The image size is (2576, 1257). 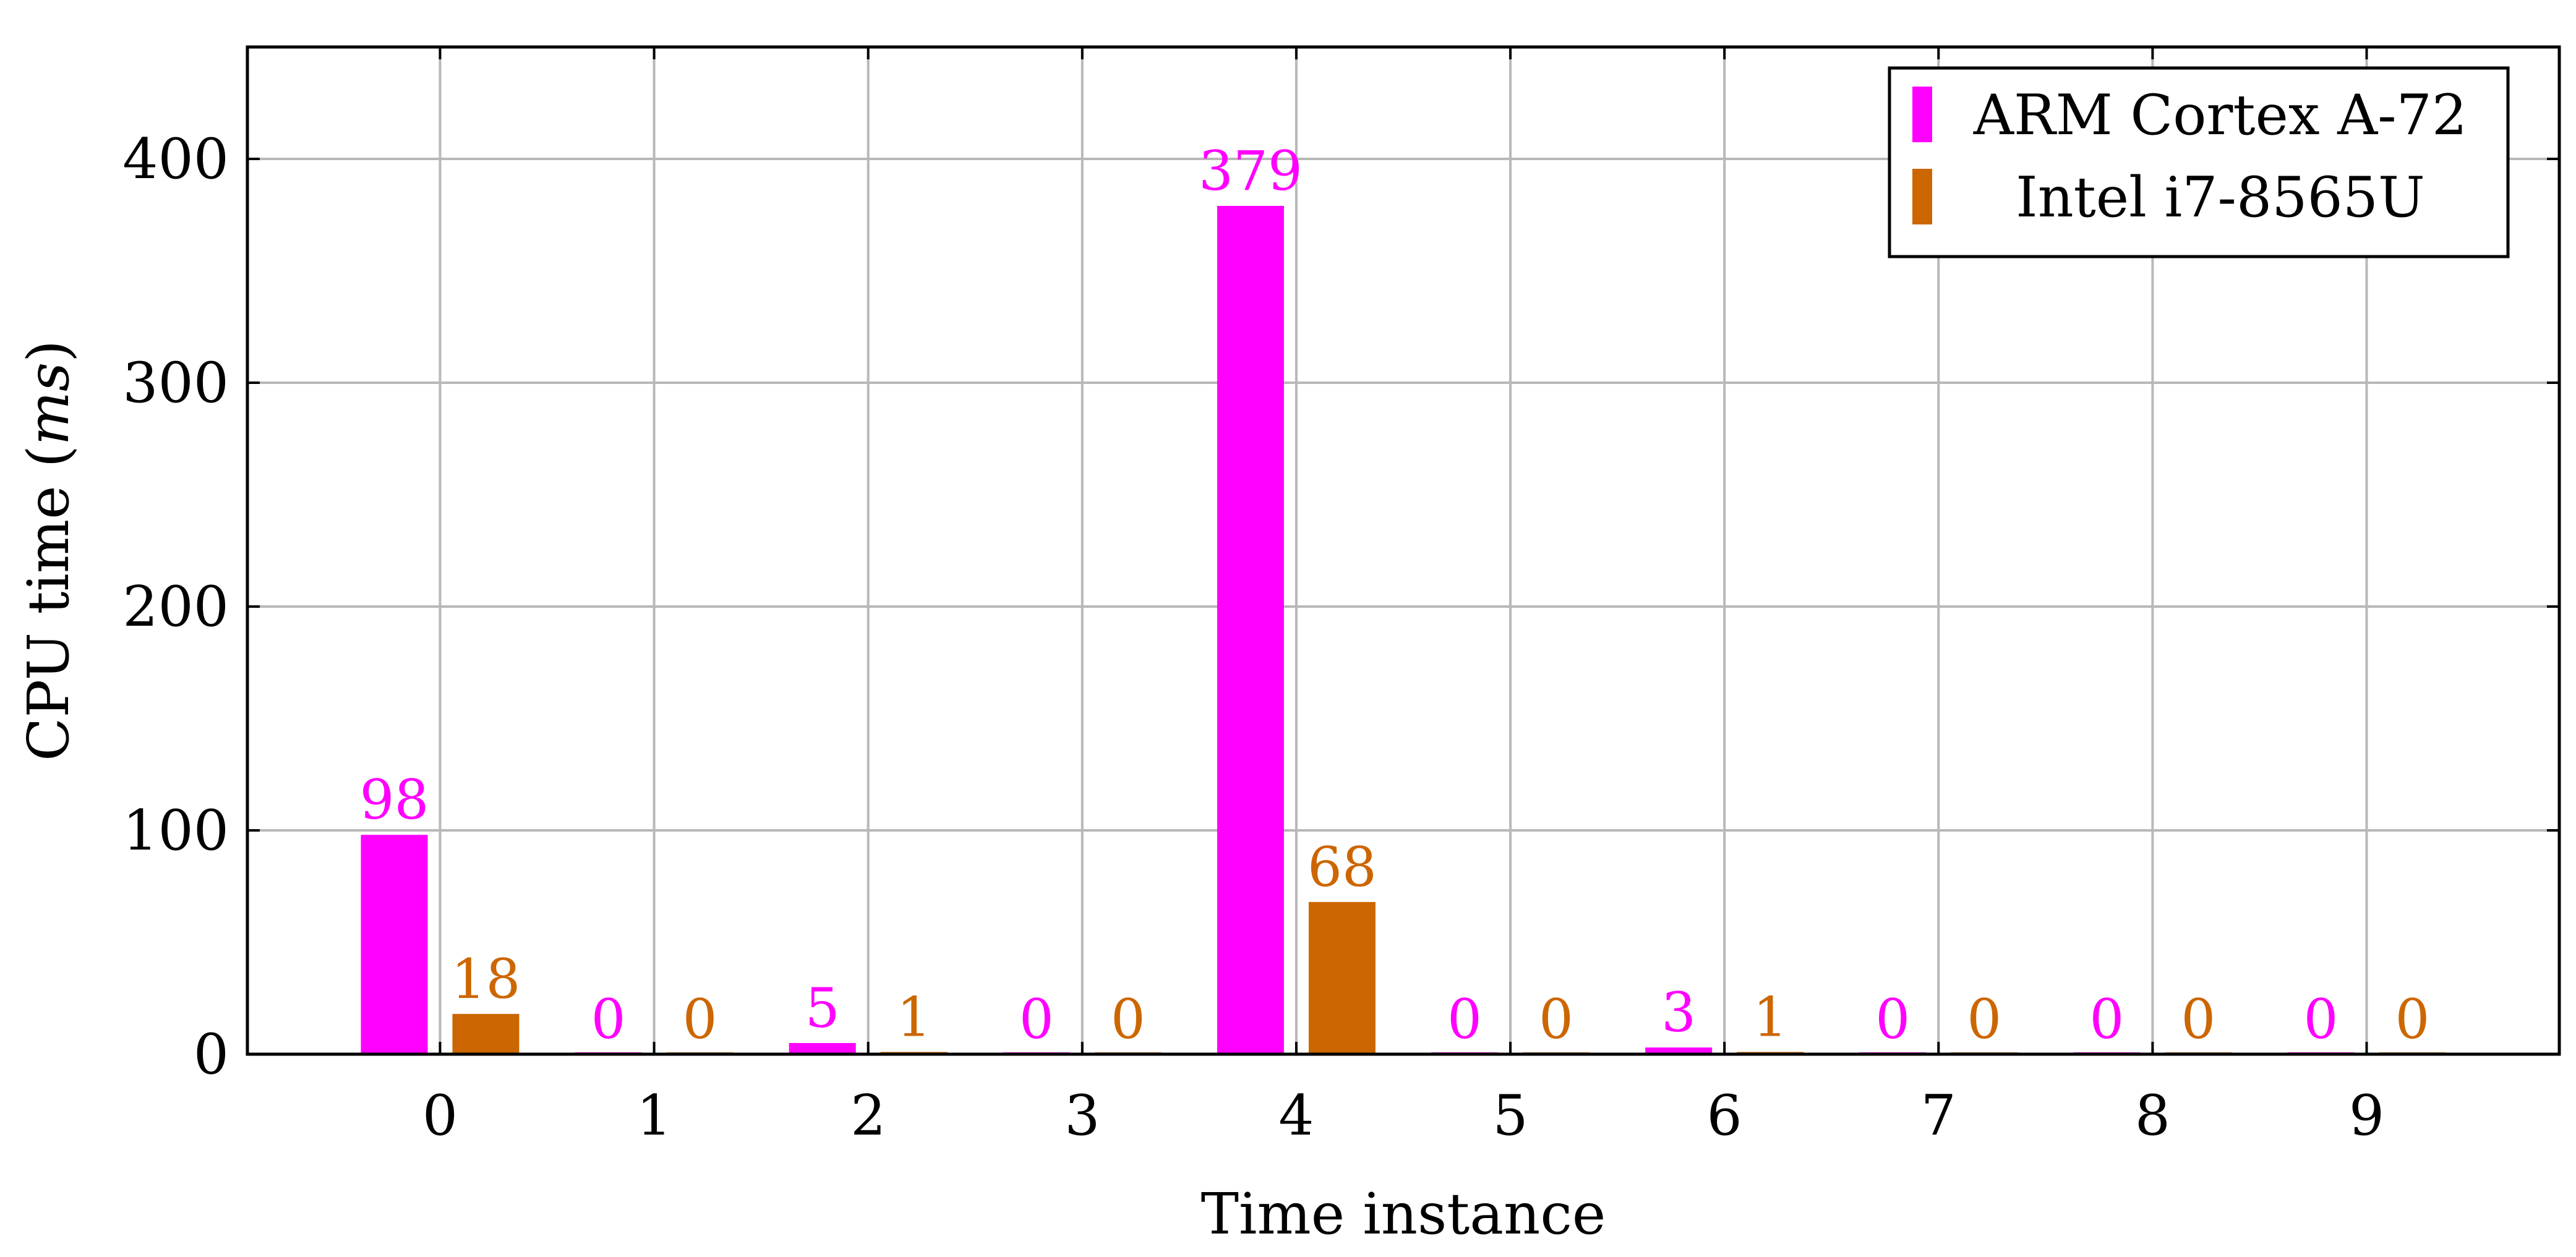 I want to click on y-axis-label-main: CPU time (, so click(x=48, y=603).